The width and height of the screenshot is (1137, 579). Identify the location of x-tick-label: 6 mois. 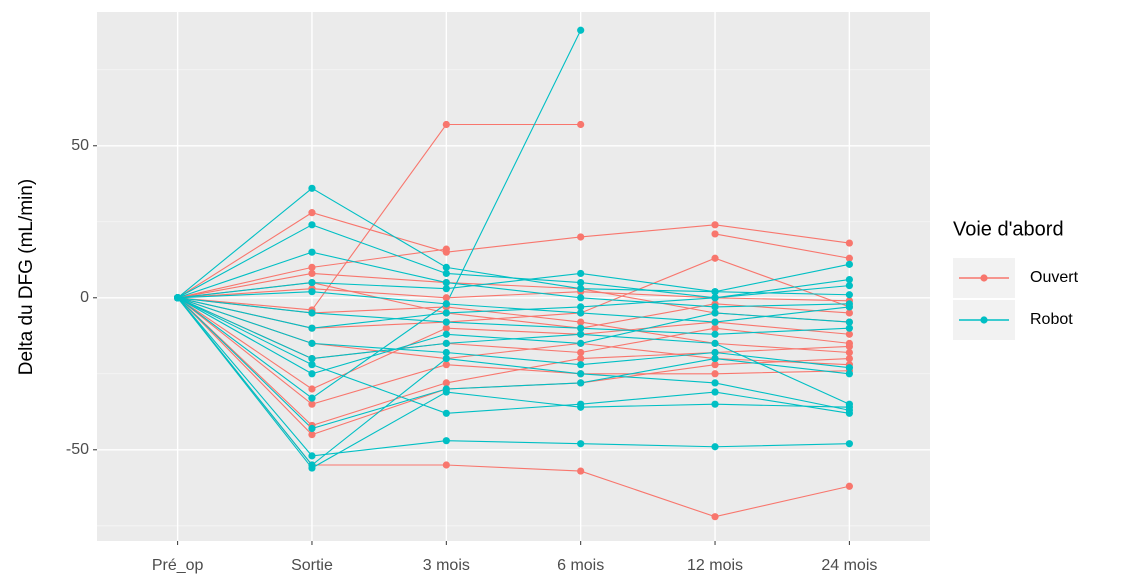
(580, 565).